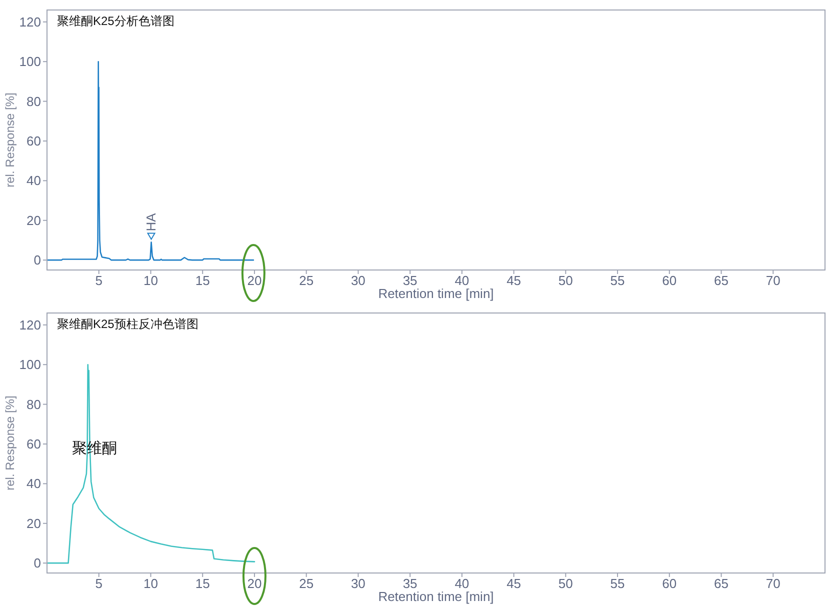 The width and height of the screenshot is (835, 606). Describe the element at coordinates (127, 324) in the screenshot. I see `chart-title: 聚维酮K25预柱反冲色谱图` at that location.